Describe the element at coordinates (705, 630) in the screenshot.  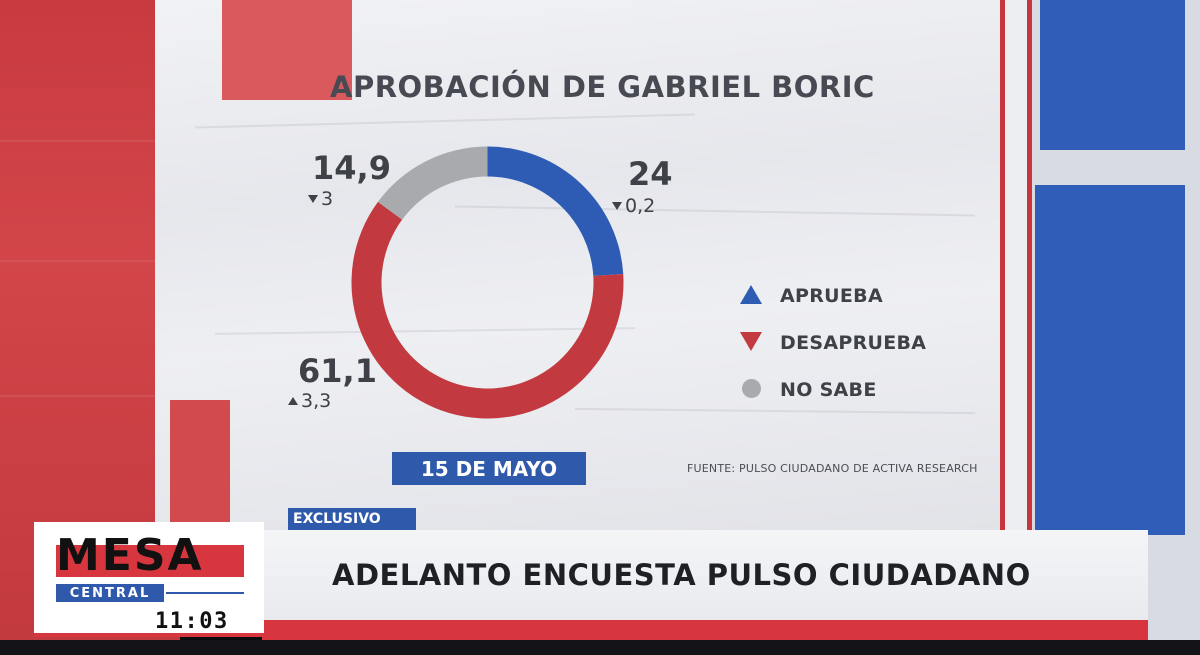
I see `lower-third-red-bar` at that location.